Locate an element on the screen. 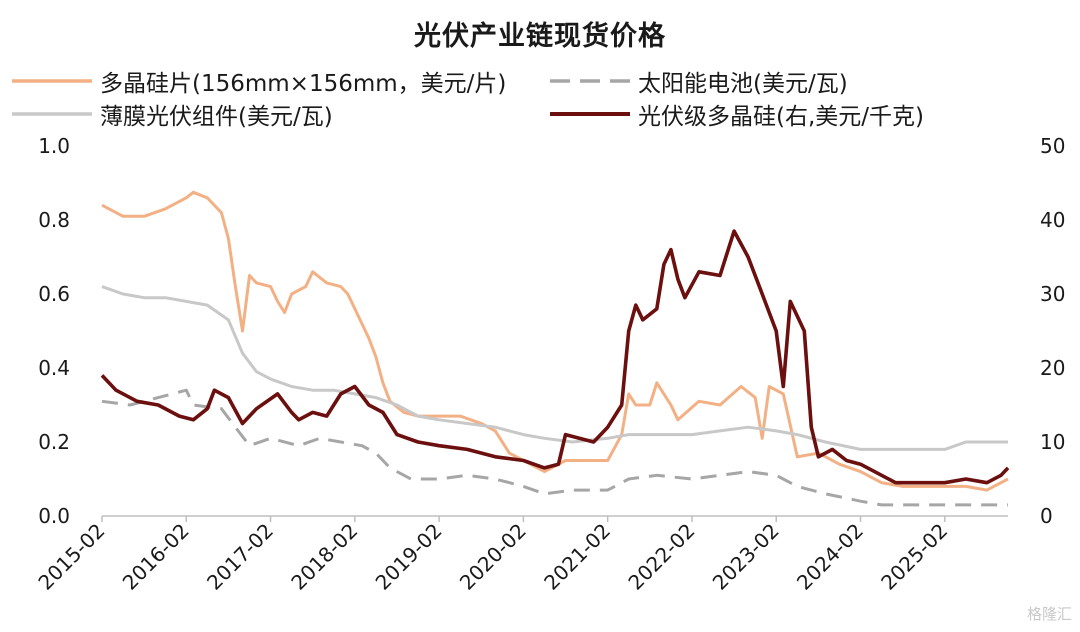 This screenshot has width=1080, height=632. x-tick-label: 2025-02 is located at coordinates (914, 557).